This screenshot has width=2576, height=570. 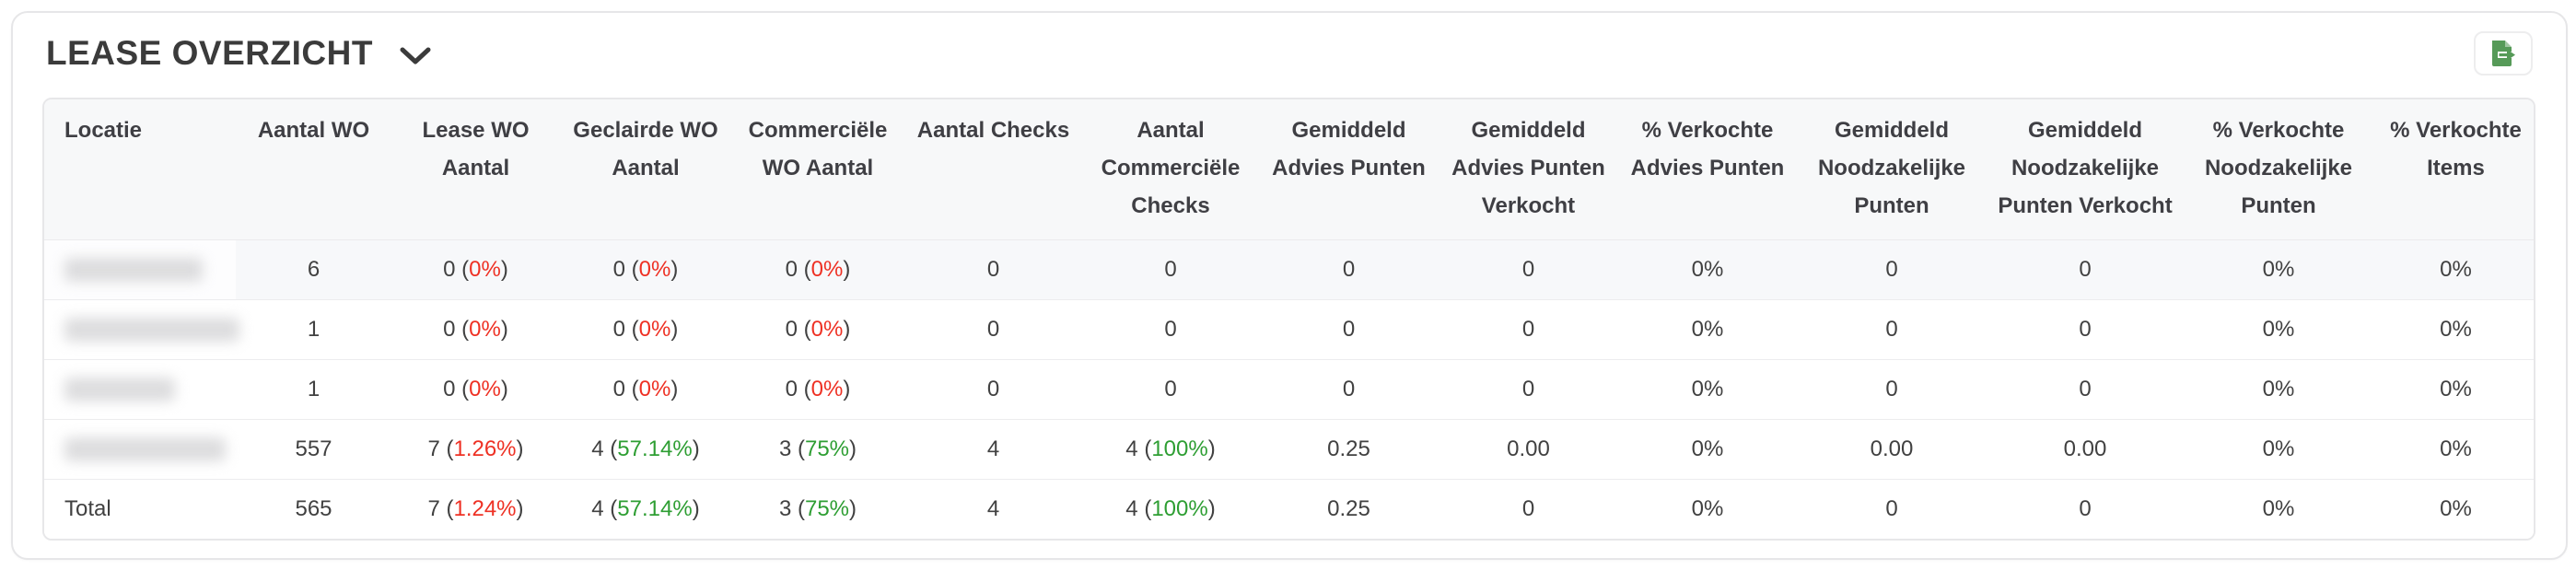 I want to click on cell-percentage: 75%, so click(x=827, y=509).